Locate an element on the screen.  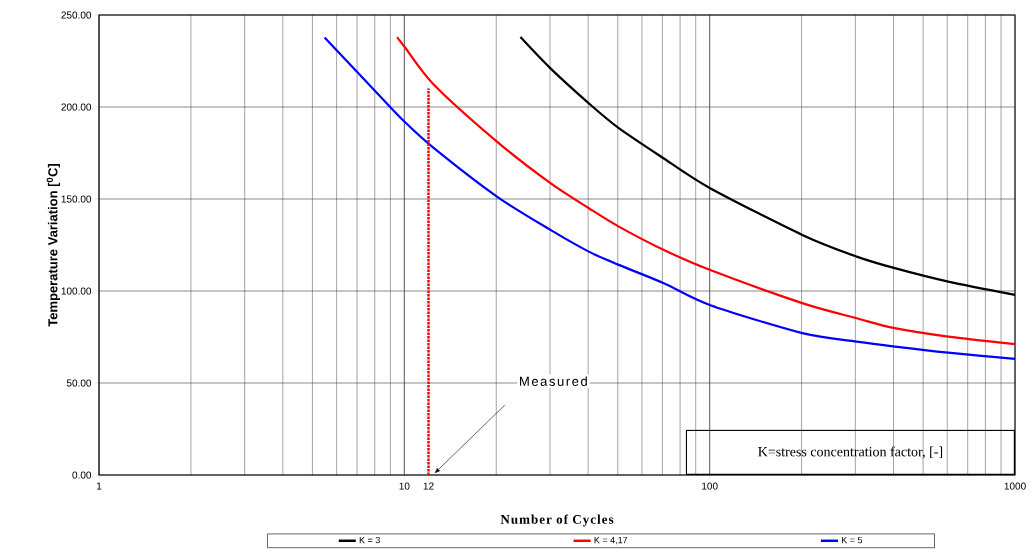
x-tick-label: 100 is located at coordinates (710, 486).